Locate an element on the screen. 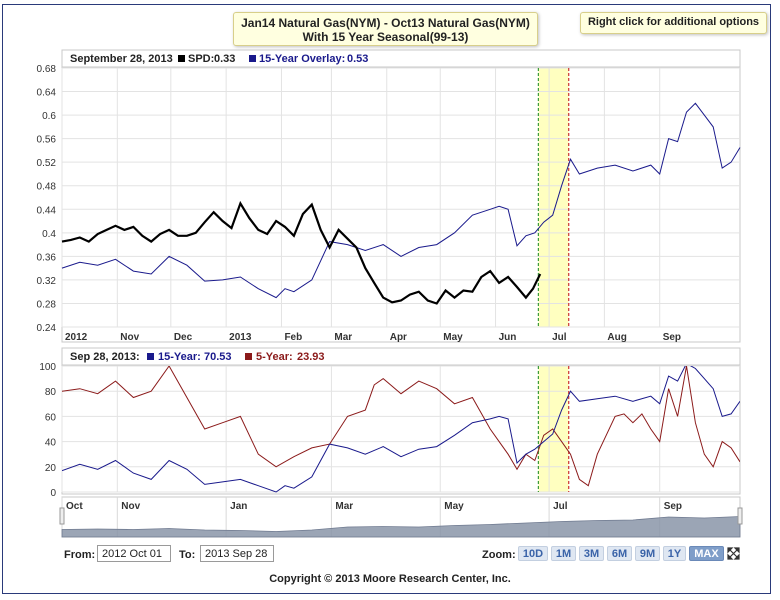 The image size is (780, 600). navigator-x-tick-label: May is located at coordinates (454, 506).